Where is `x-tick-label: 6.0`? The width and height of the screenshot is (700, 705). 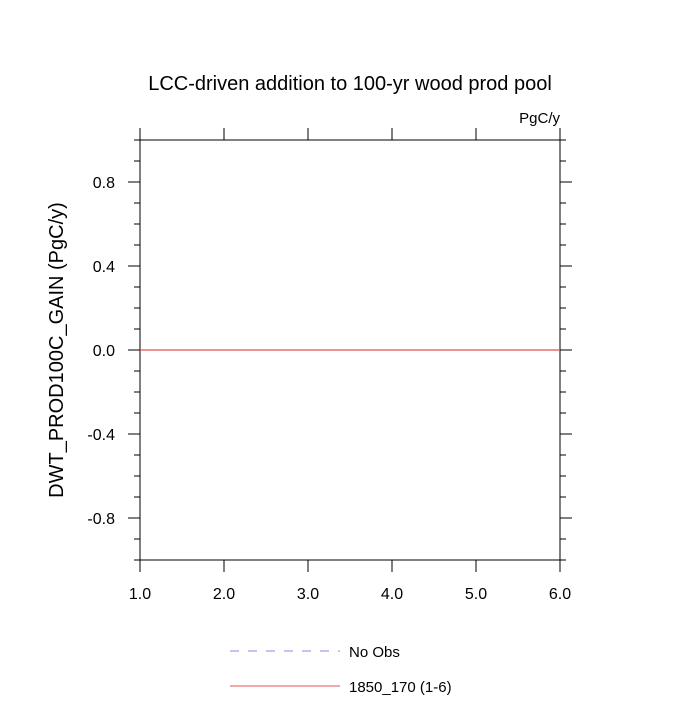 x-tick-label: 6.0 is located at coordinates (560, 594).